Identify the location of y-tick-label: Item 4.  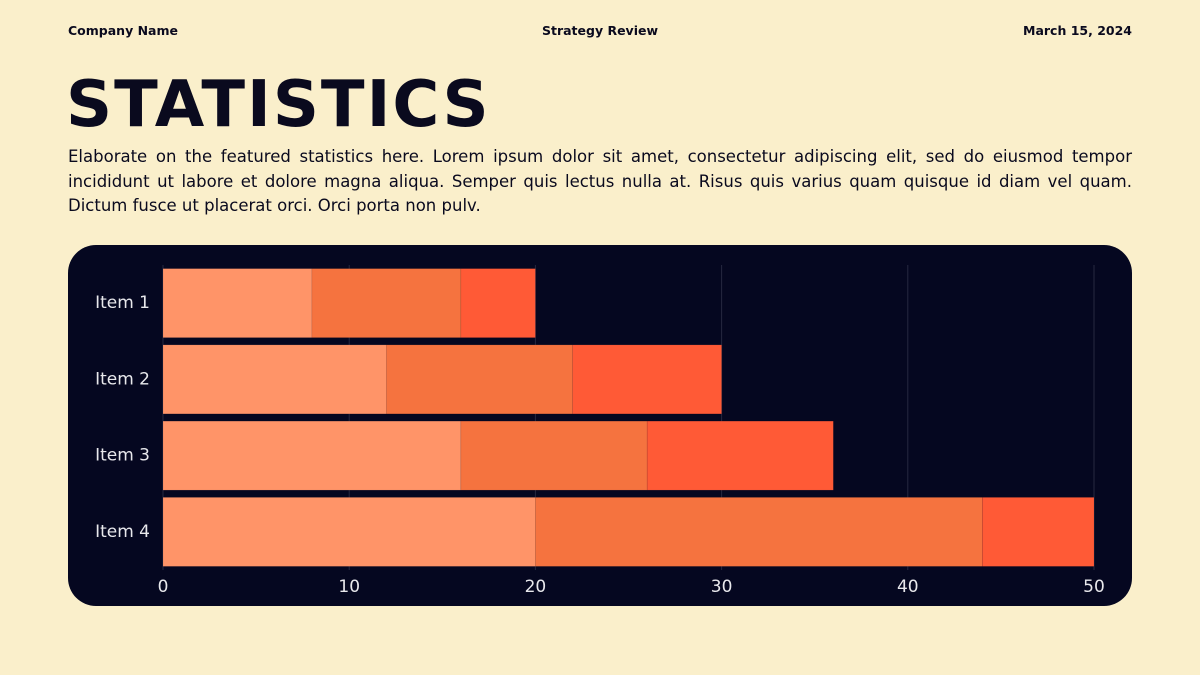
(122, 532).